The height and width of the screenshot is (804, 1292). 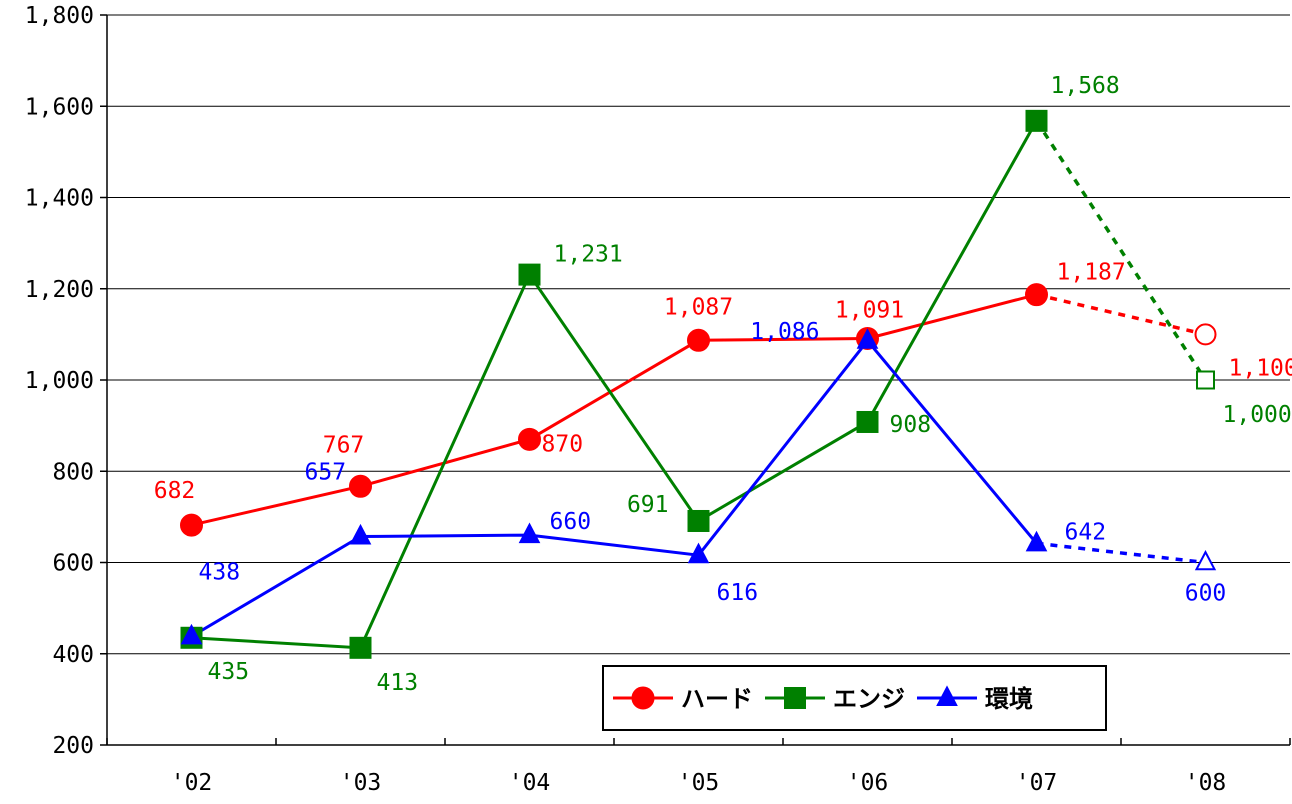 I want to click on x-tick-label: '03, so click(x=361, y=783).